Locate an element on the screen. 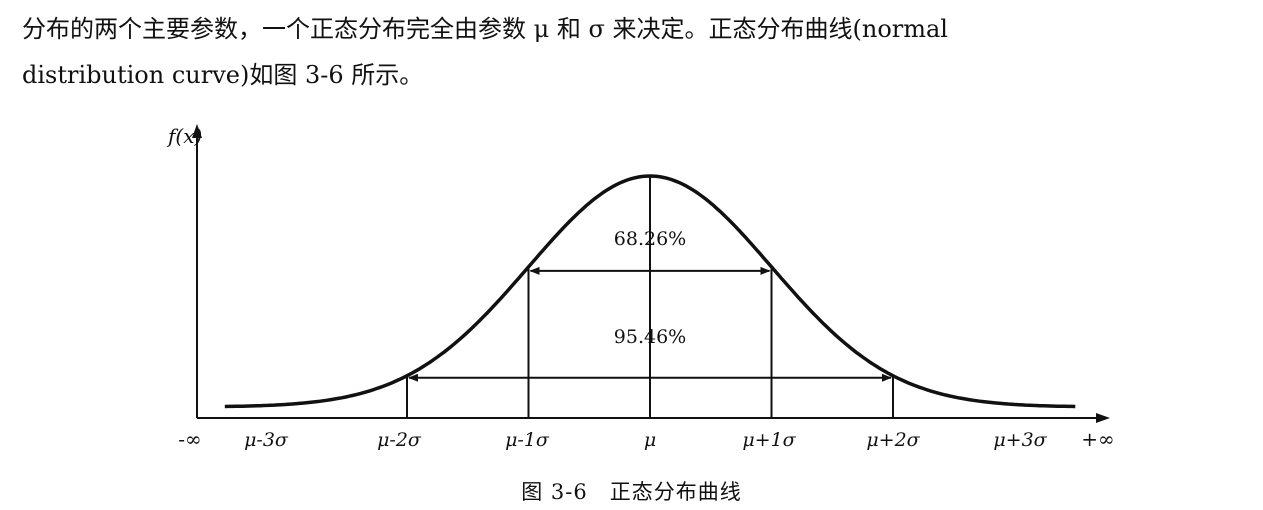 This screenshot has width=1263, height=510. x-tick-mu-plus-3sigma: μ+3σ is located at coordinates (1020, 440).